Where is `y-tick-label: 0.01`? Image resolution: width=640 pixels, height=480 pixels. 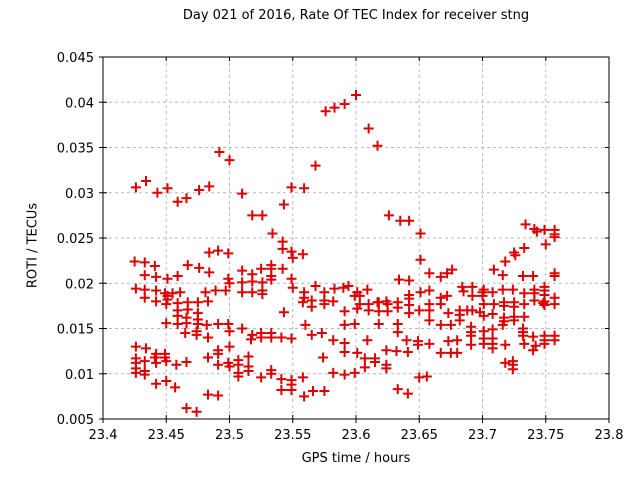 y-tick-label: 0.01 is located at coordinates (79, 375).